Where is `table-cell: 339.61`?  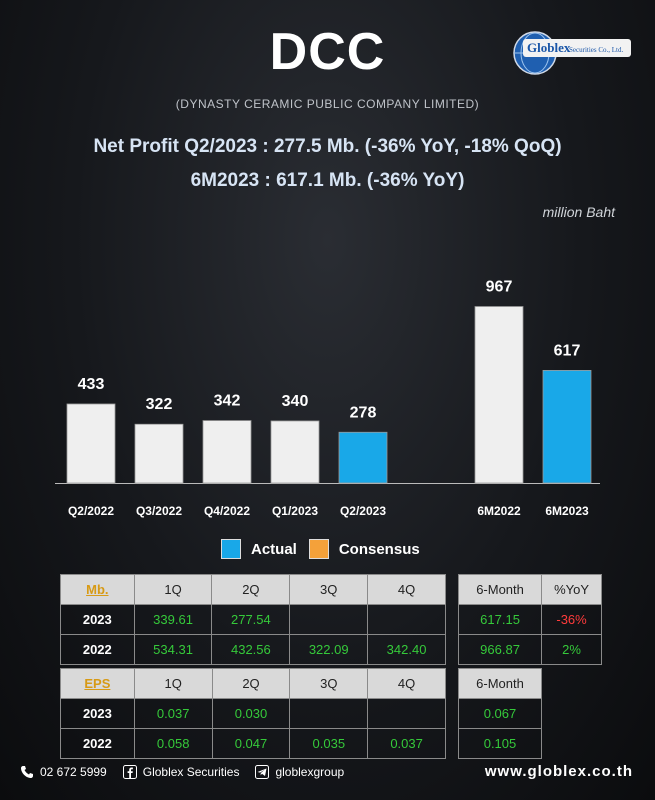 table-cell: 339.61 is located at coordinates (173, 619).